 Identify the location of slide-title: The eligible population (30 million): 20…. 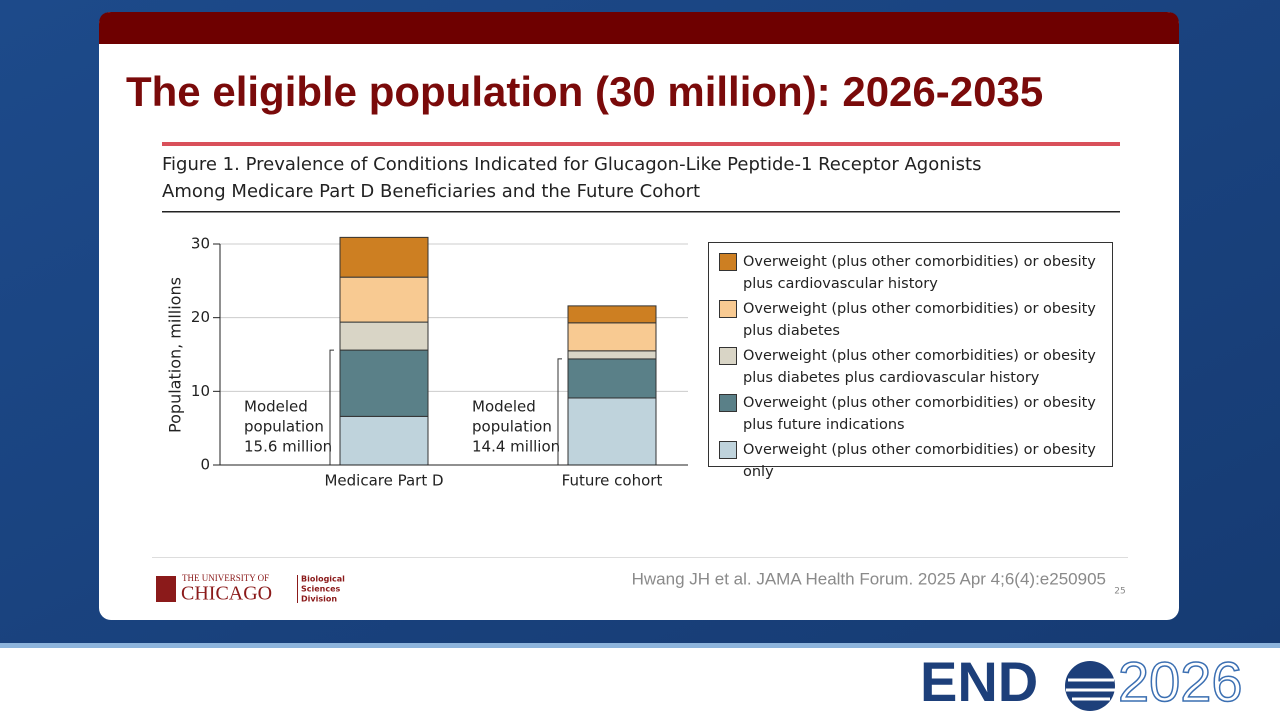
(584, 91).